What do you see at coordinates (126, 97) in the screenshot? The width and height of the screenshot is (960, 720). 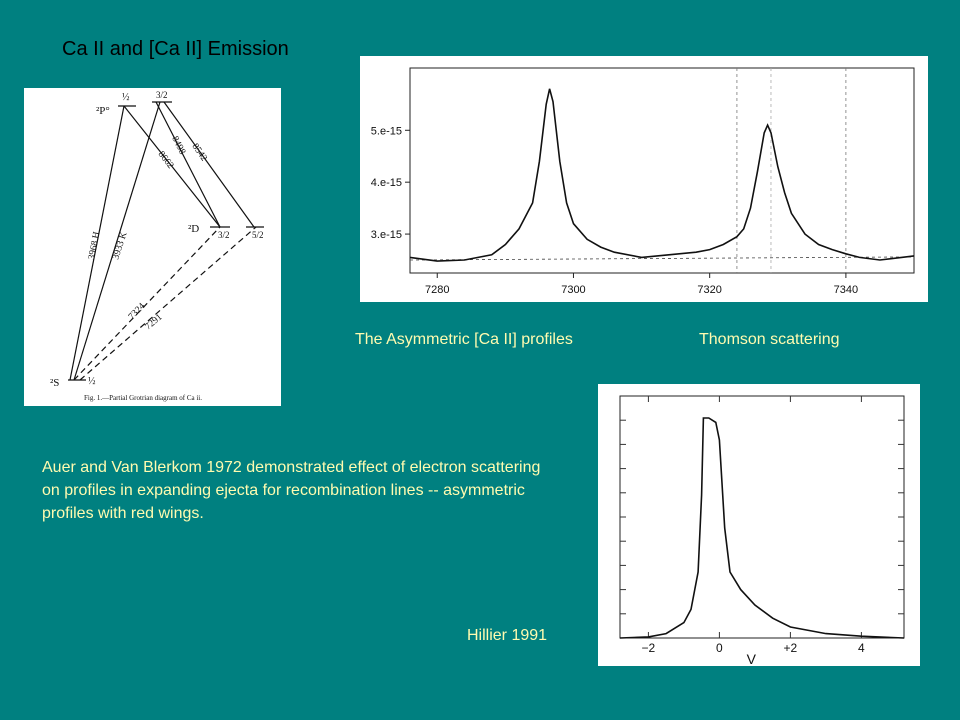 I see `p-half-label: ½` at bounding box center [126, 97].